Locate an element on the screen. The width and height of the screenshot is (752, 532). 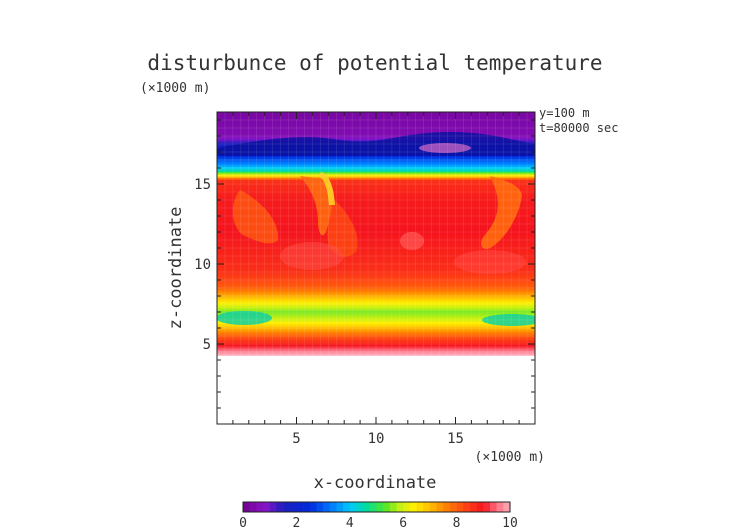
plume-right is located at coordinates (501, 213).